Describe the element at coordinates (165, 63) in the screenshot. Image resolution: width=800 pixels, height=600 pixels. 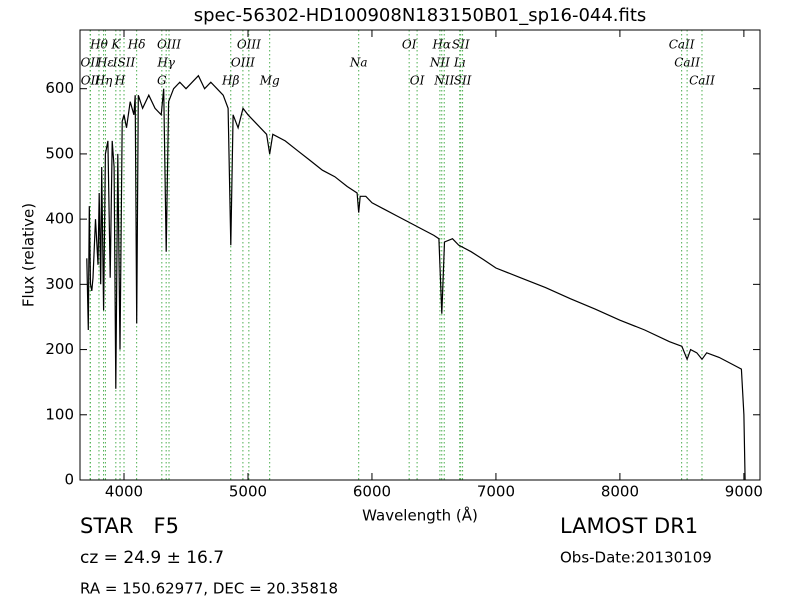
I see `spectral-line-label: Hγ` at that location.